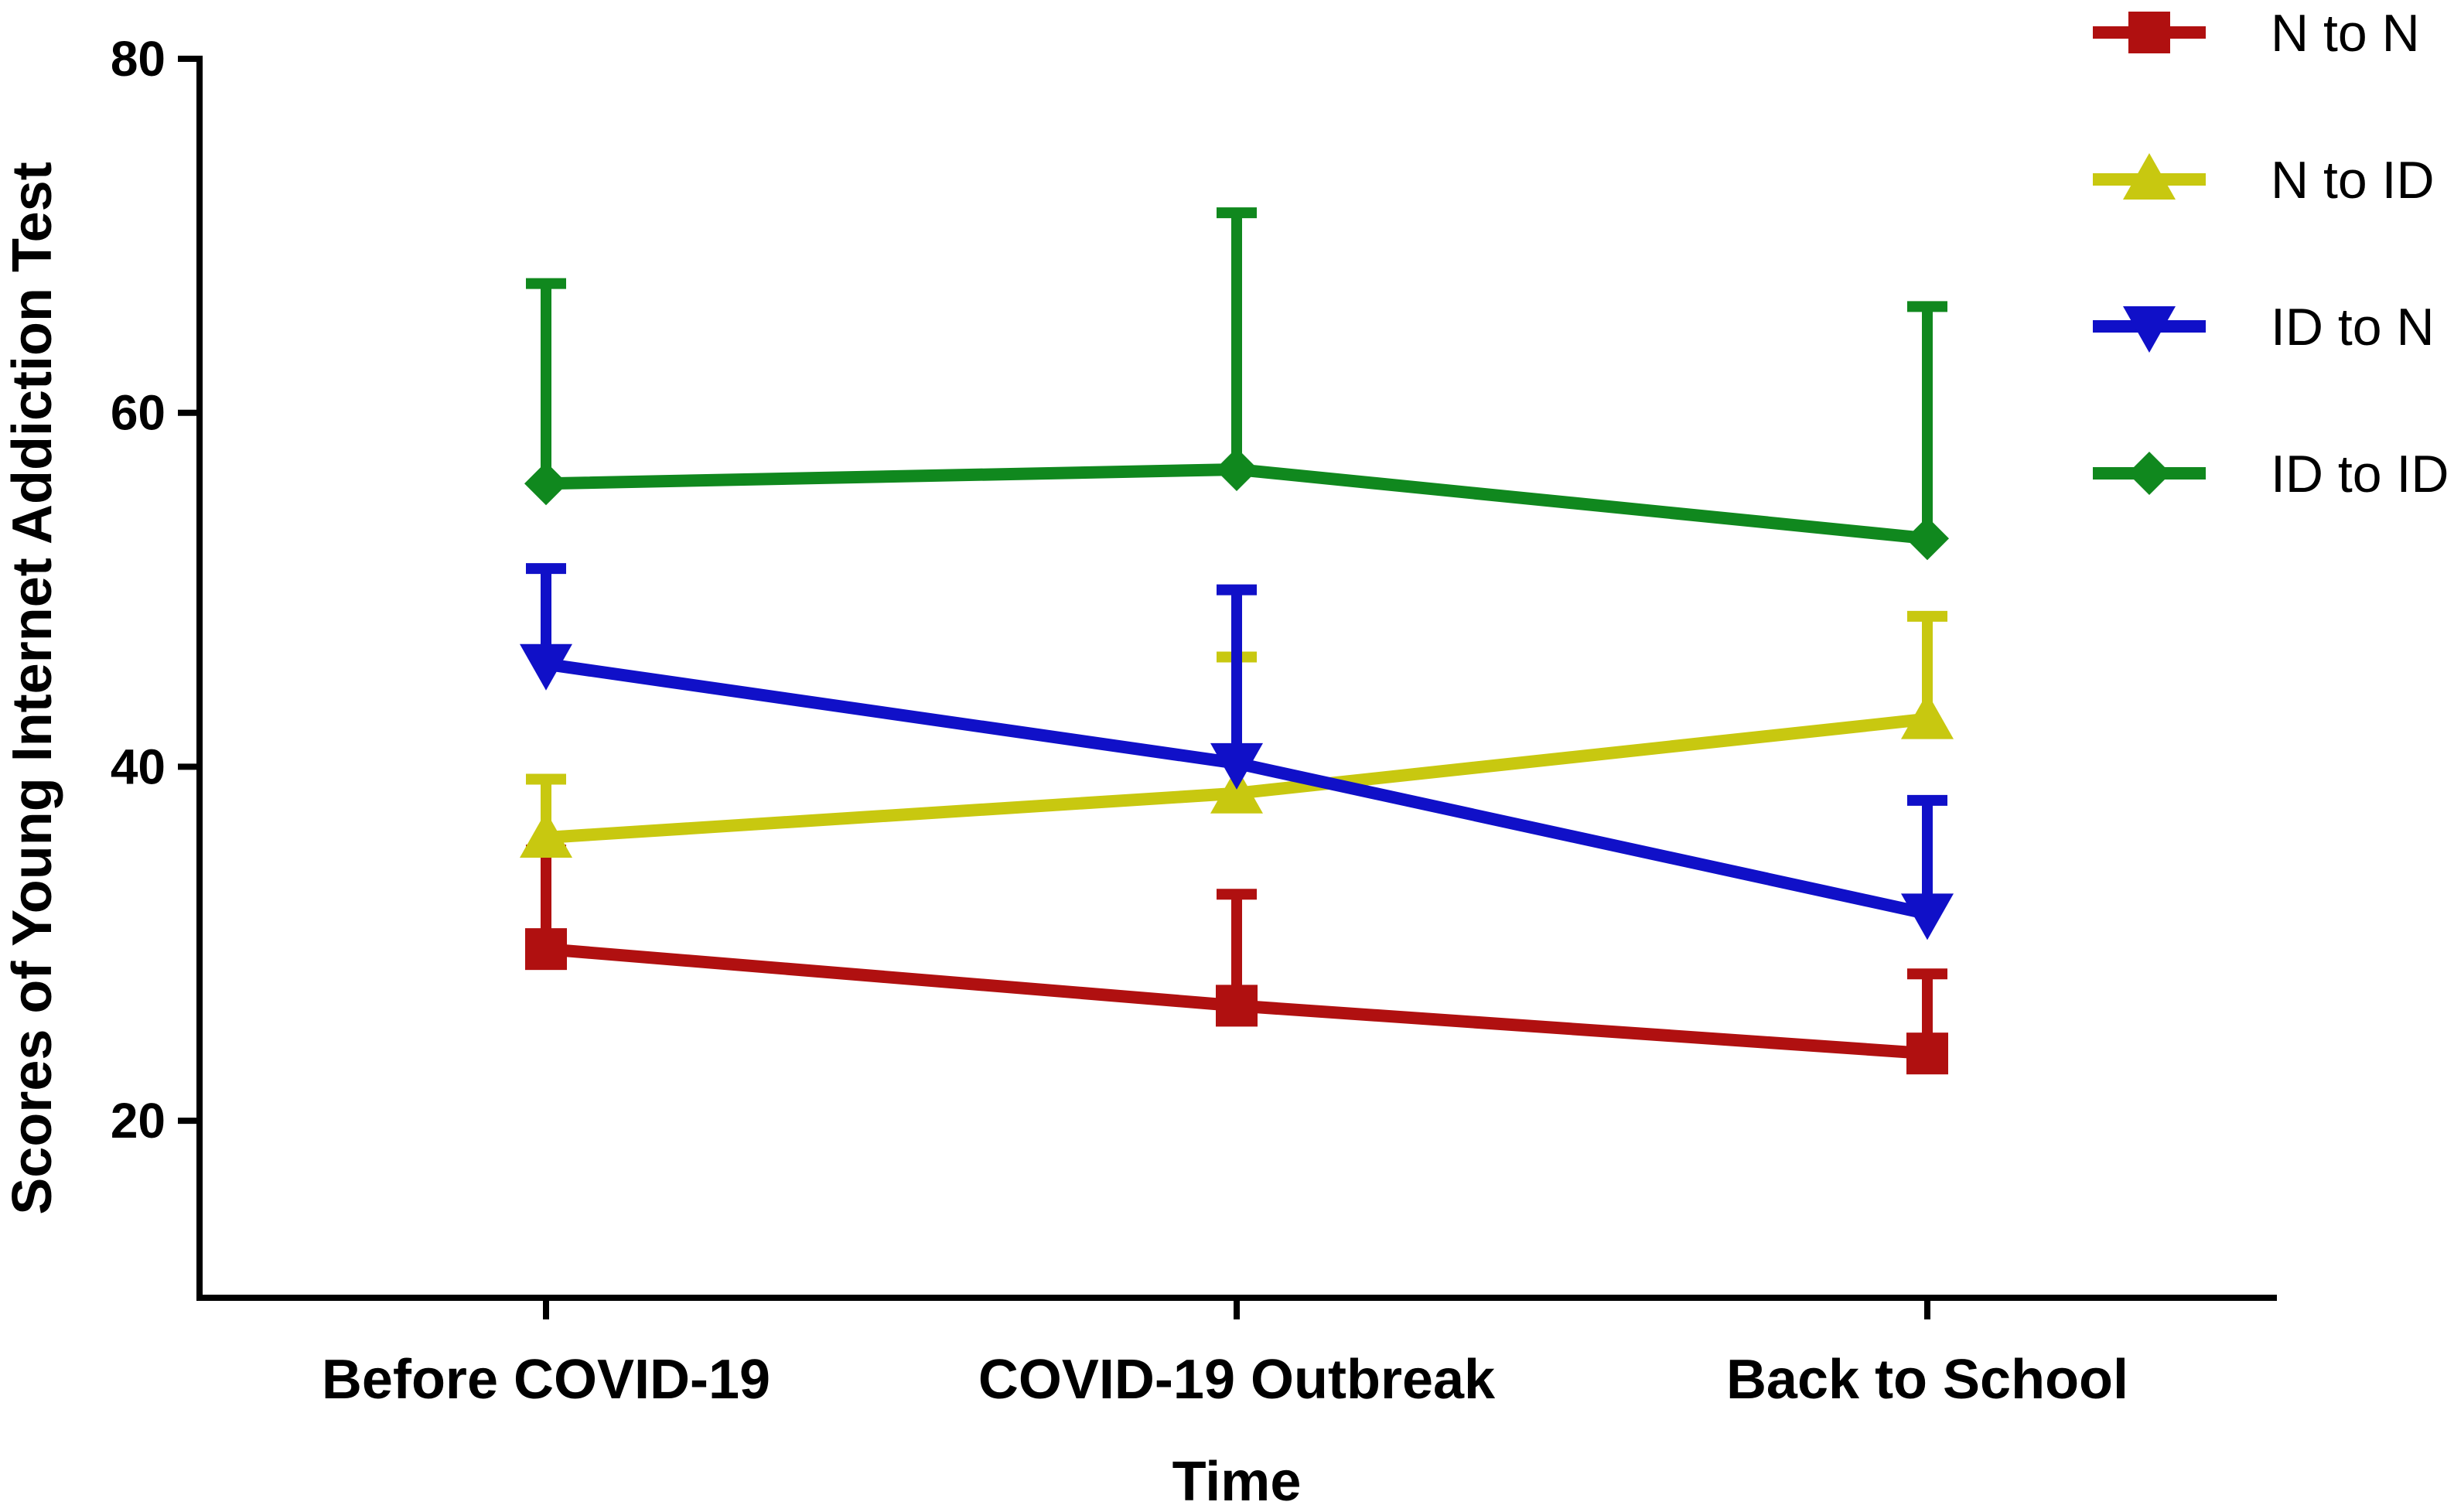 This screenshot has height=1512, width=2454. I want to click on legend-item-id-to-n: ID to N, so click(2264, 327).